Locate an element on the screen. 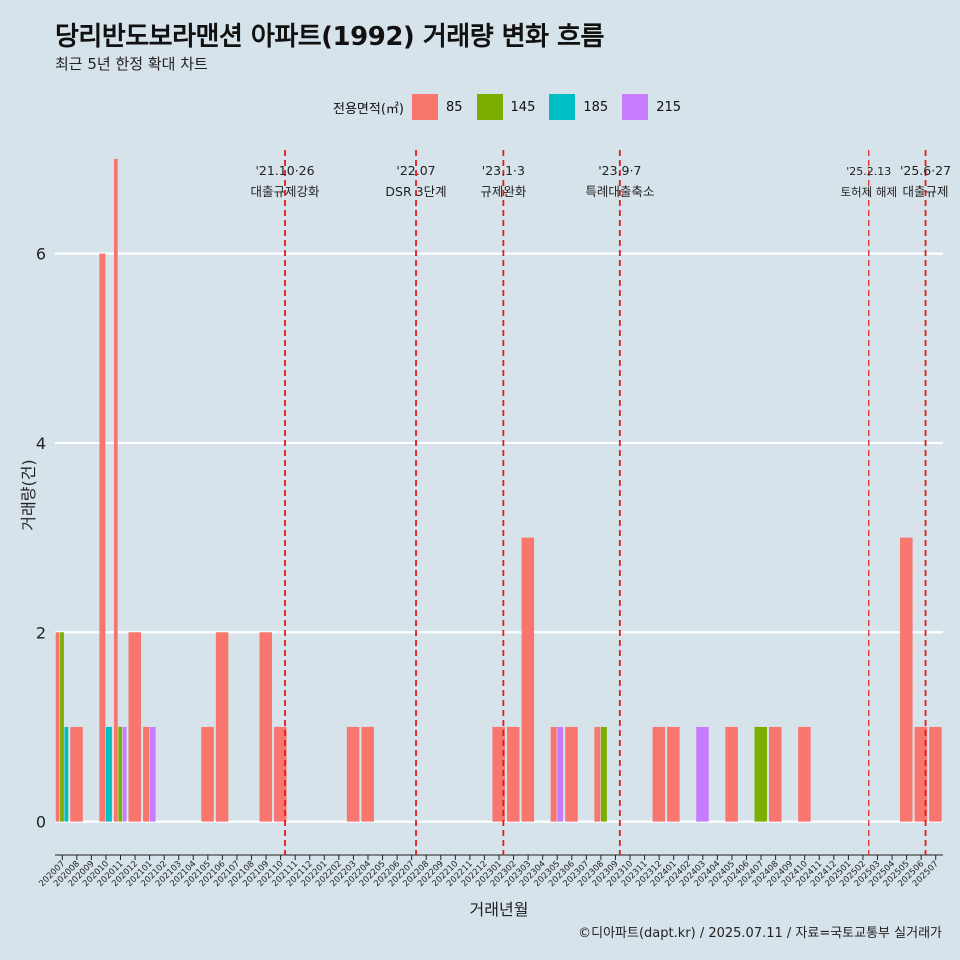 This screenshot has width=960, height=960. legend-title: 전용면적(㎡) is located at coordinates (368, 109).